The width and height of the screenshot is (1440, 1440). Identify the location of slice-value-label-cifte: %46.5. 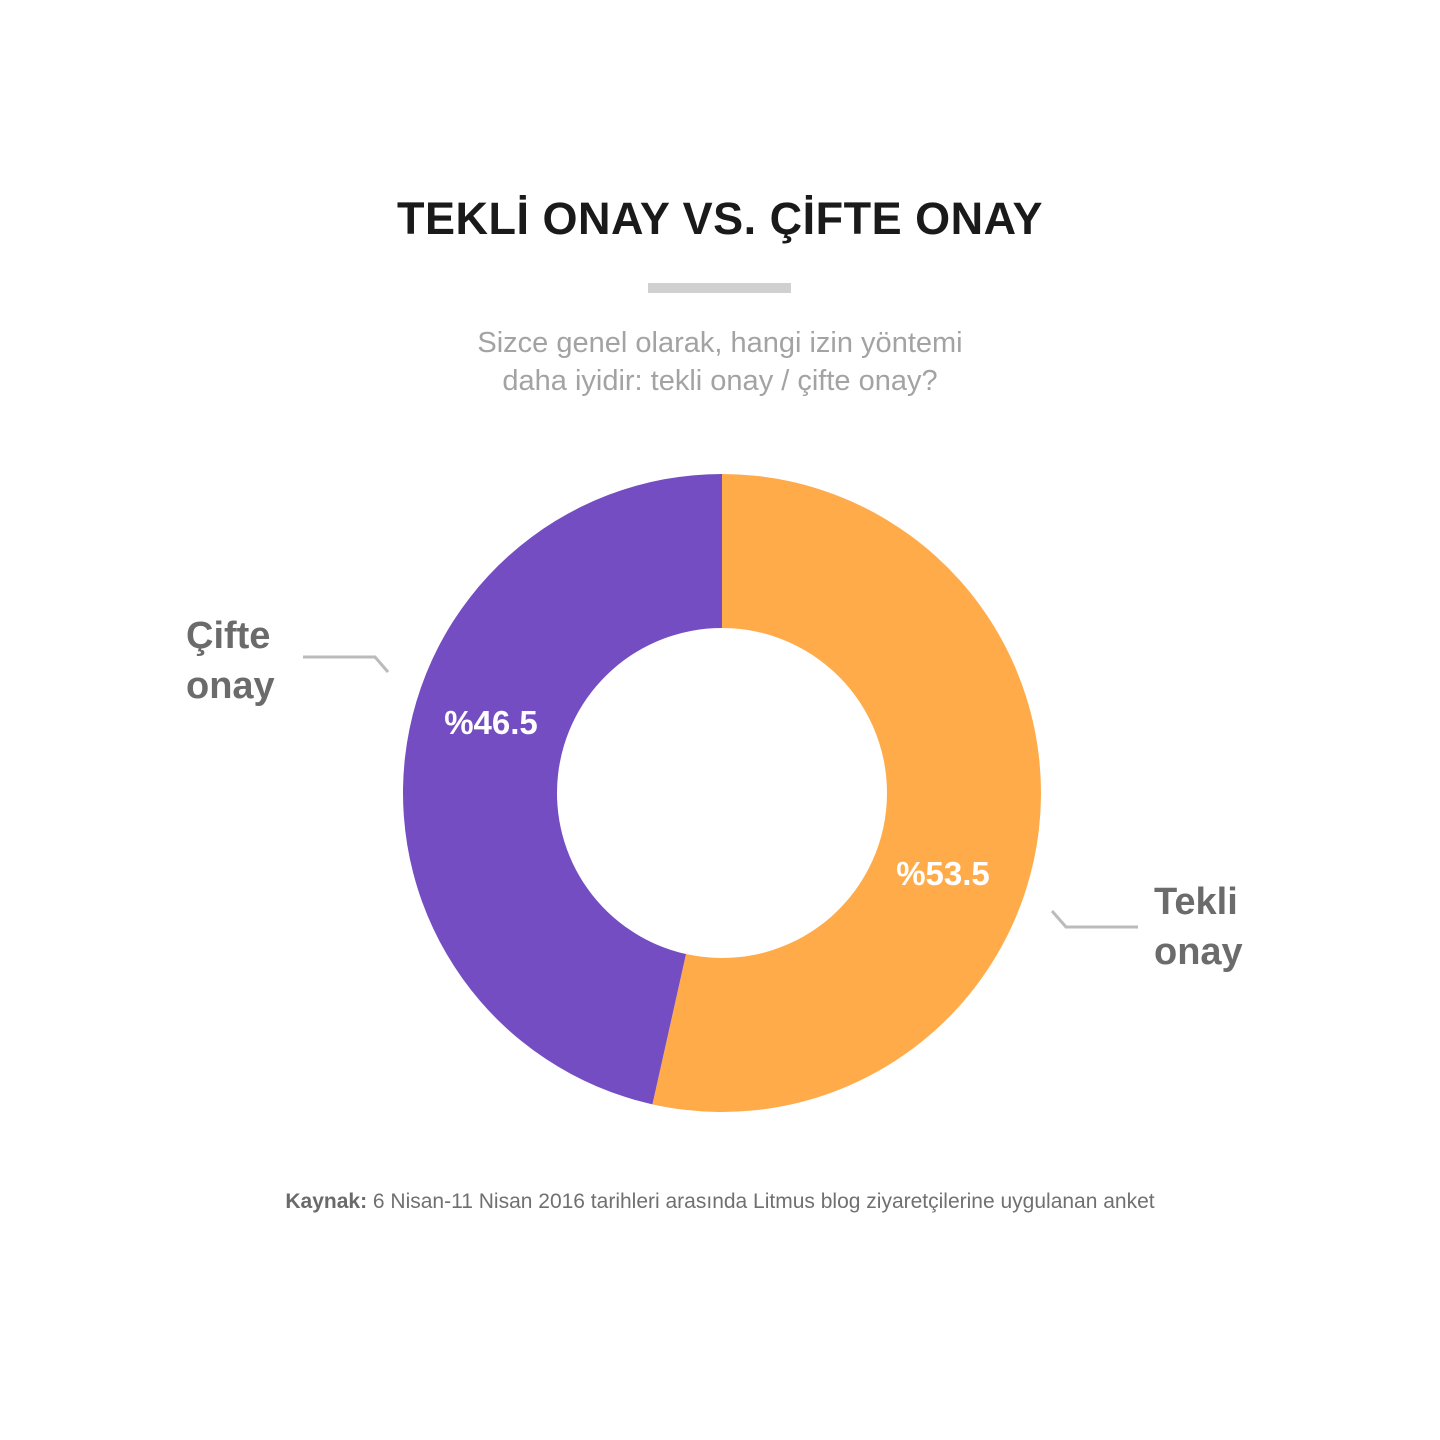
(491, 722).